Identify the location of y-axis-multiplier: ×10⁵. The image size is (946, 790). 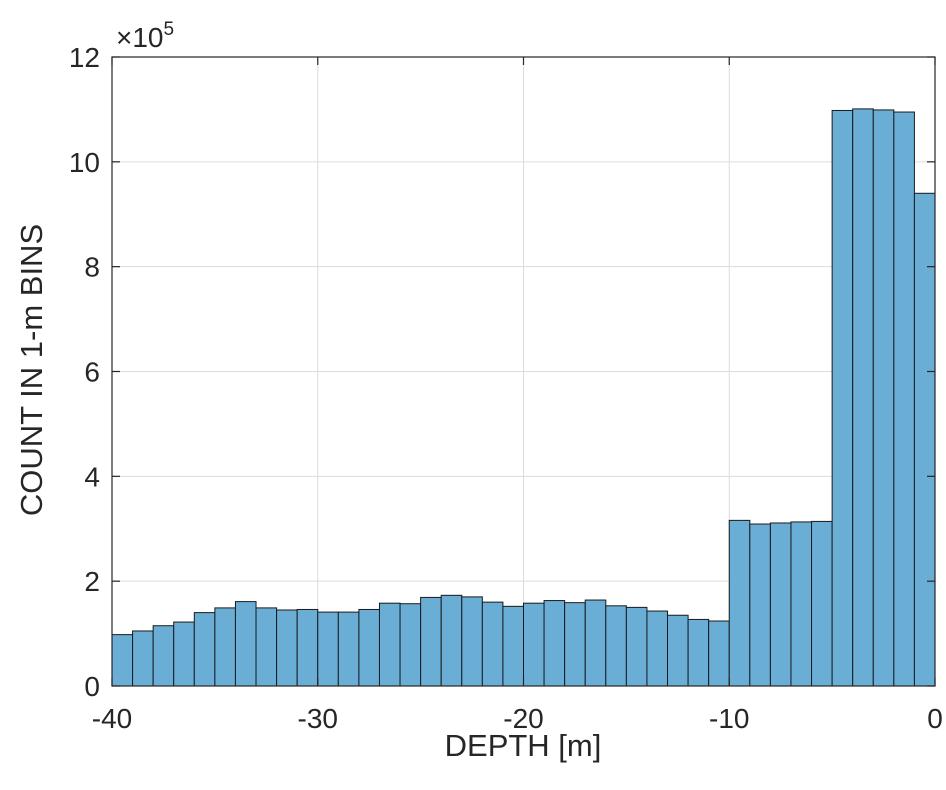
(145, 36).